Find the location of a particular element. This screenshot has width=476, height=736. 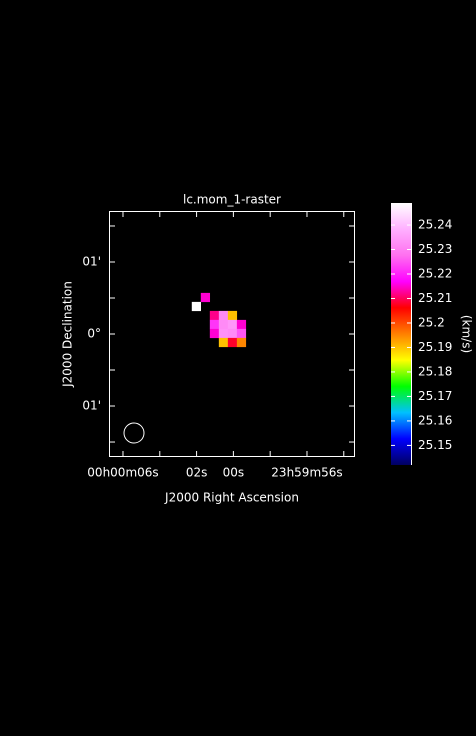

colorbar-tick-label: 25.15 is located at coordinates (435, 445).